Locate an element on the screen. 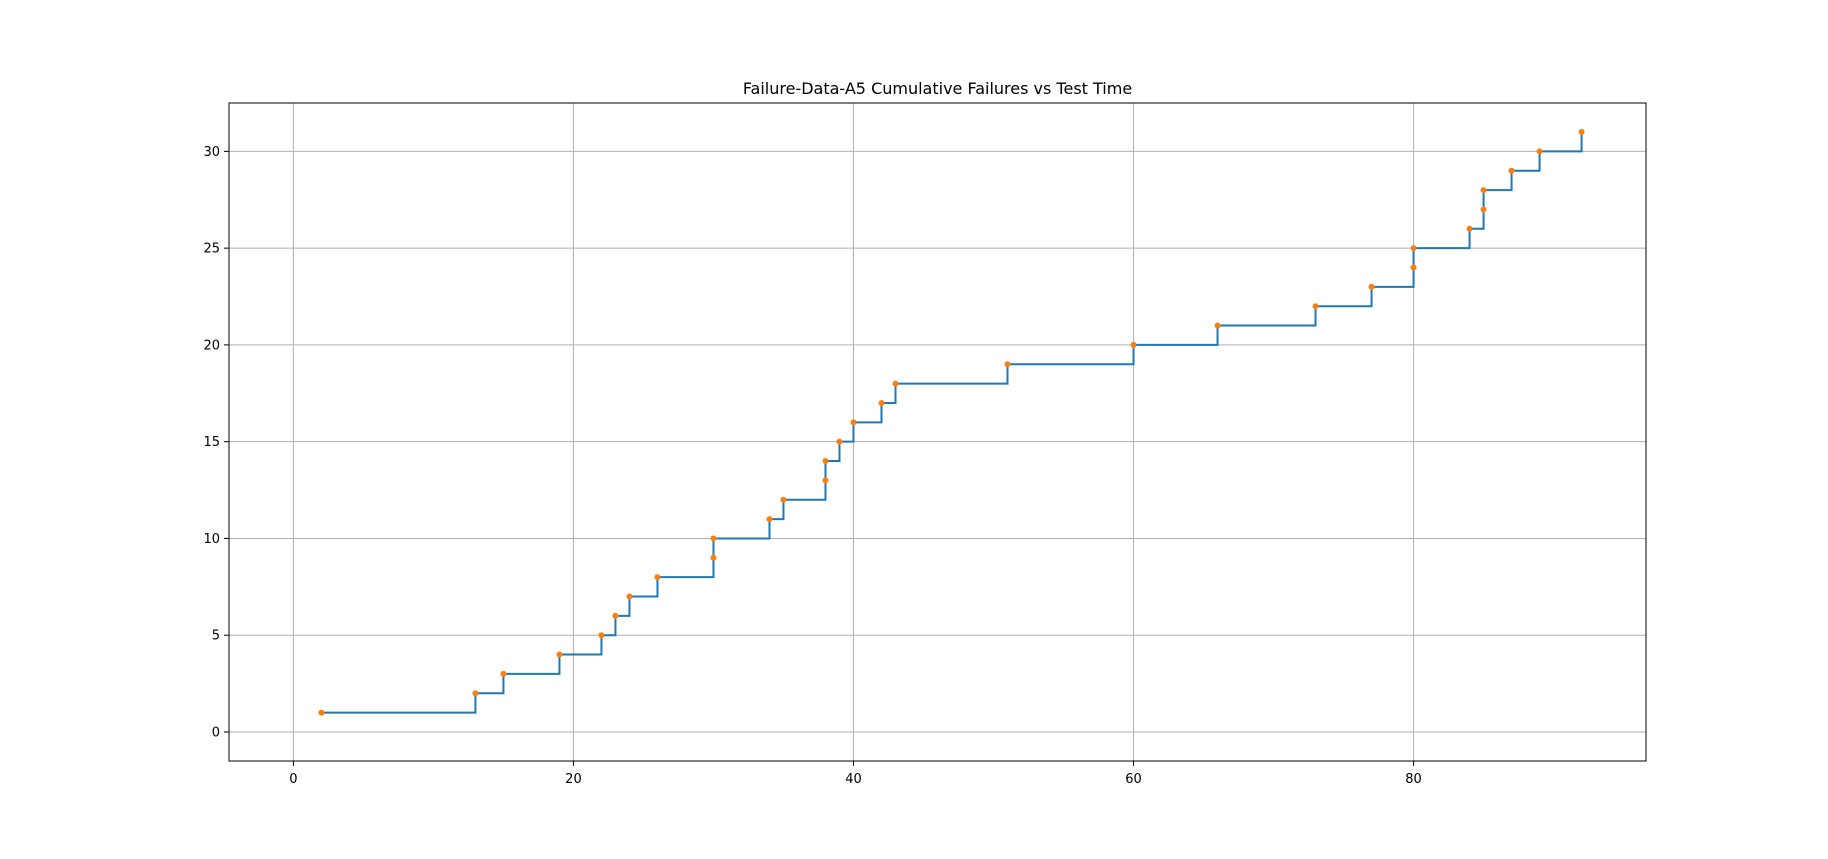  y-tick-label: 5 is located at coordinates (216, 636).